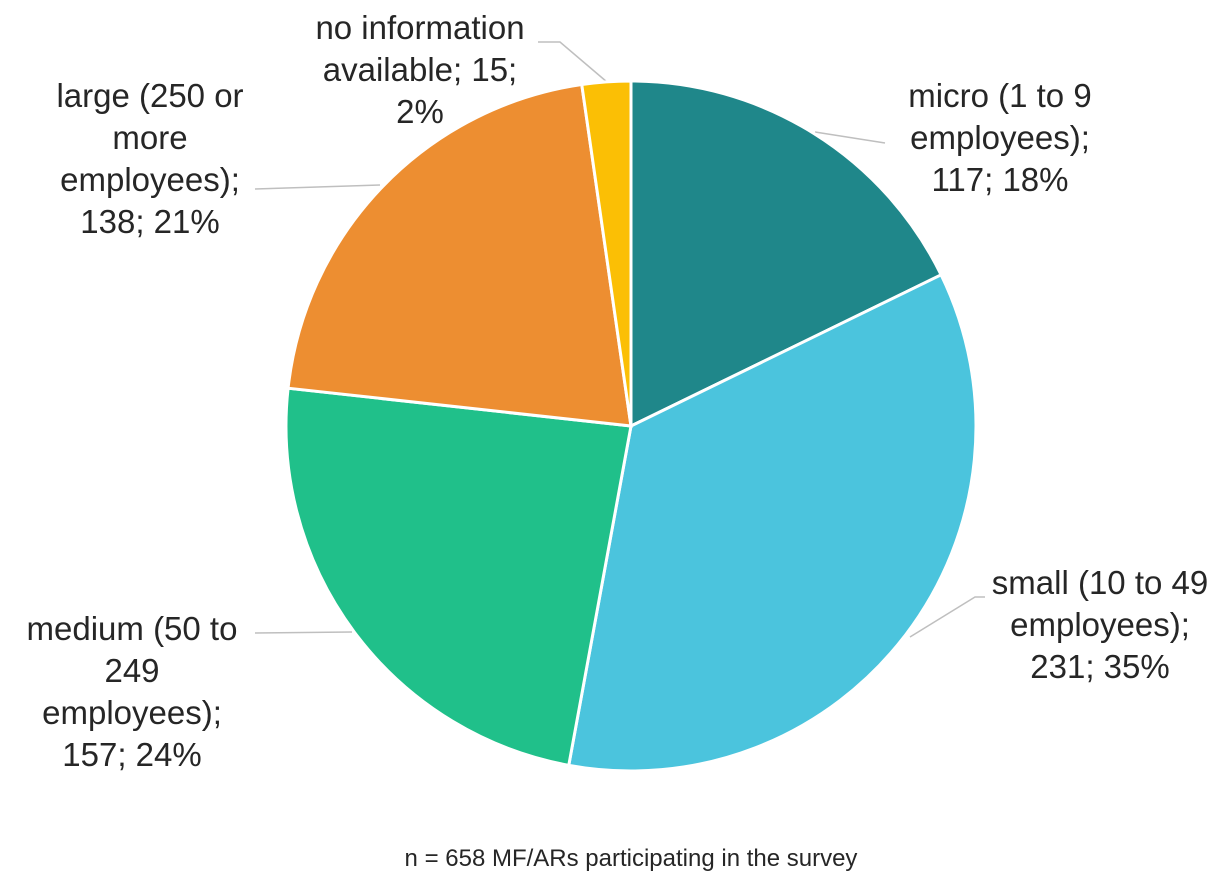 This screenshot has width=1232, height=874. Describe the element at coordinates (1100, 624) in the screenshot. I see `data-label: small (10 to 49 employees); 231; 35%` at that location.